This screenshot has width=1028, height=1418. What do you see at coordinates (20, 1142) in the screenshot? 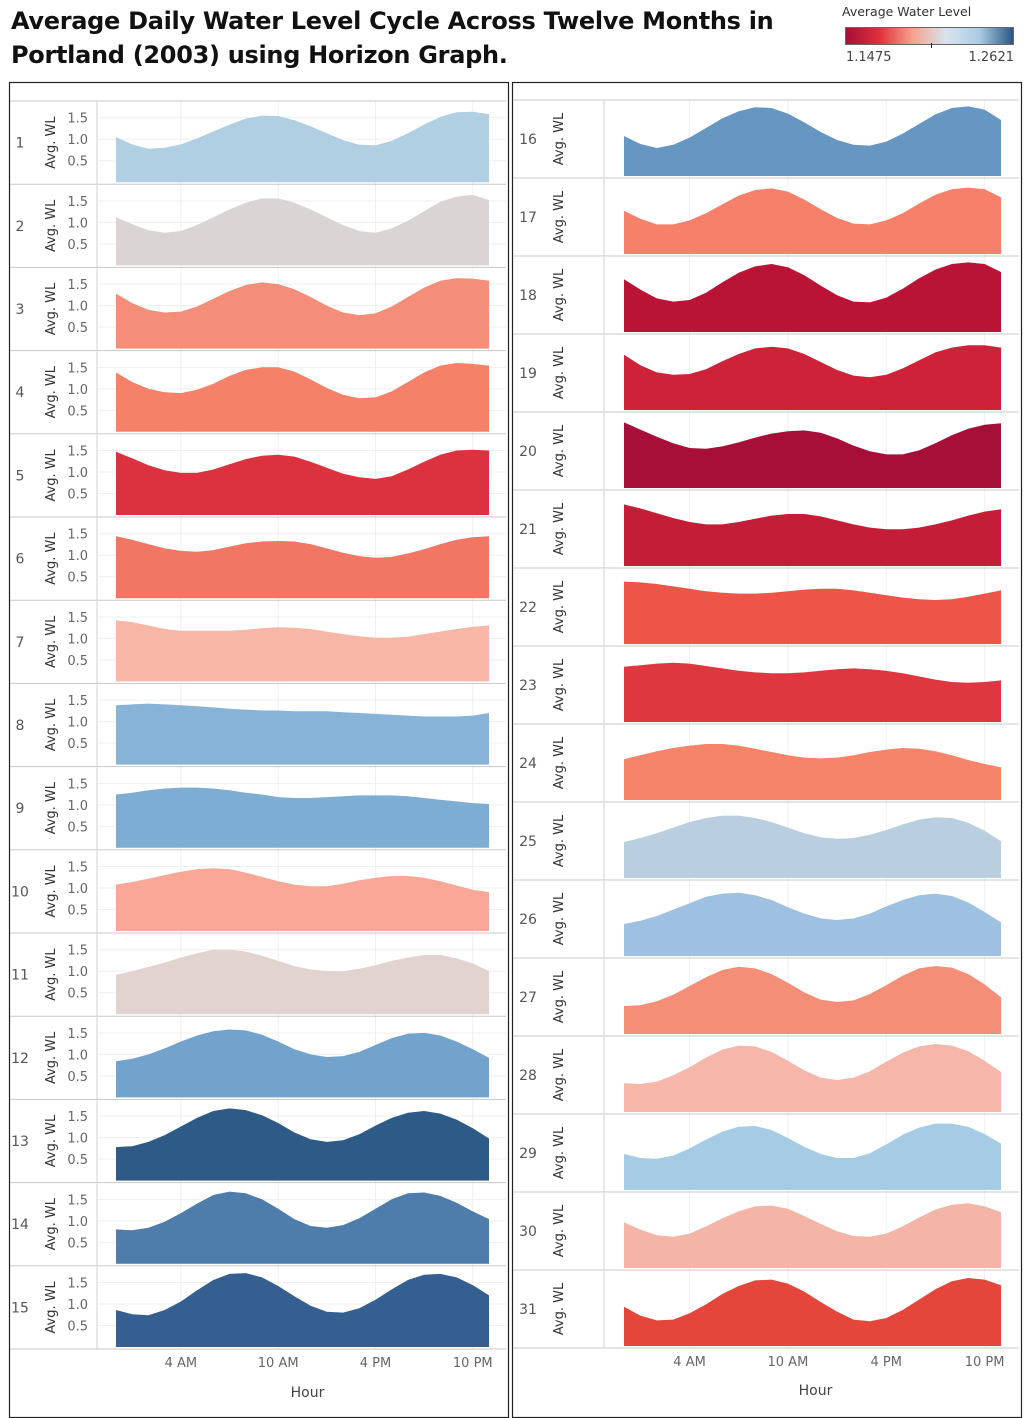
I see `day-label: 13` at bounding box center [20, 1142].